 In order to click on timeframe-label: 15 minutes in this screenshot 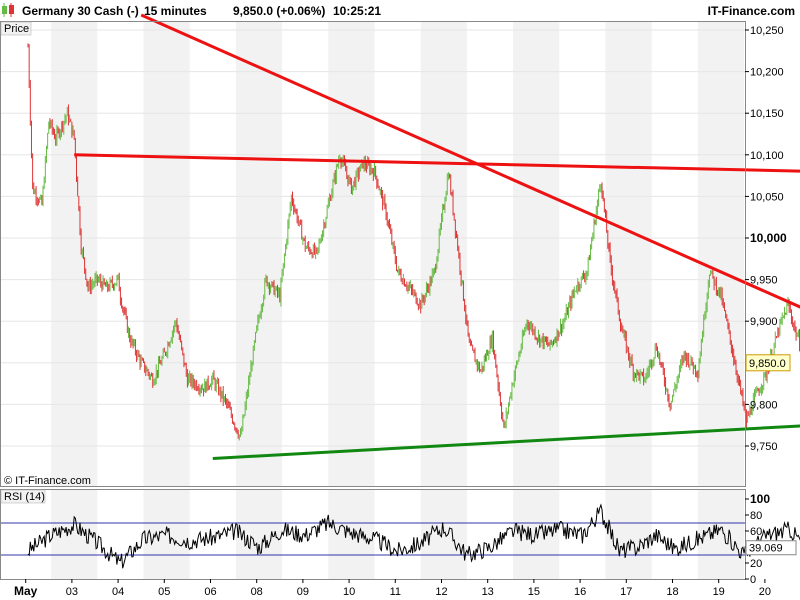, I will do `click(175, 11)`.